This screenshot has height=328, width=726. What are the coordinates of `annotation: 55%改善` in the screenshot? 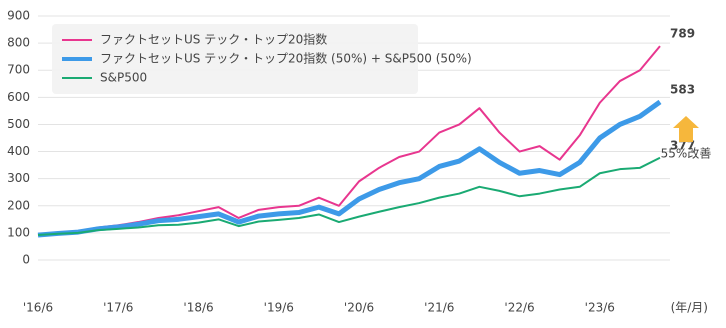 It's located at (686, 152).